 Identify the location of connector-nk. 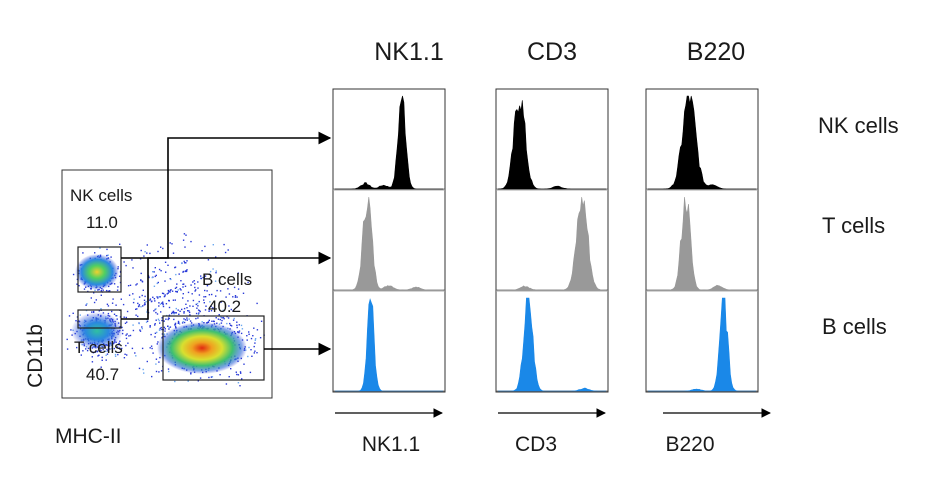
(226, 195).